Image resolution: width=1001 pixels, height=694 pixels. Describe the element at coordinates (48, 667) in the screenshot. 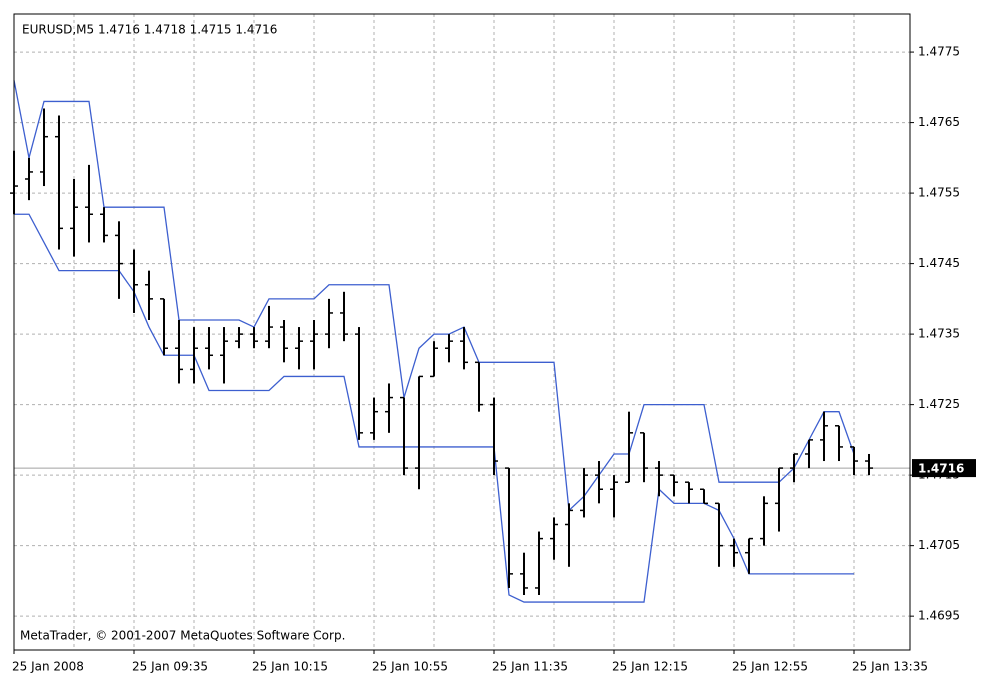

I see `x-tick-label: 25 Jan 2008` at that location.